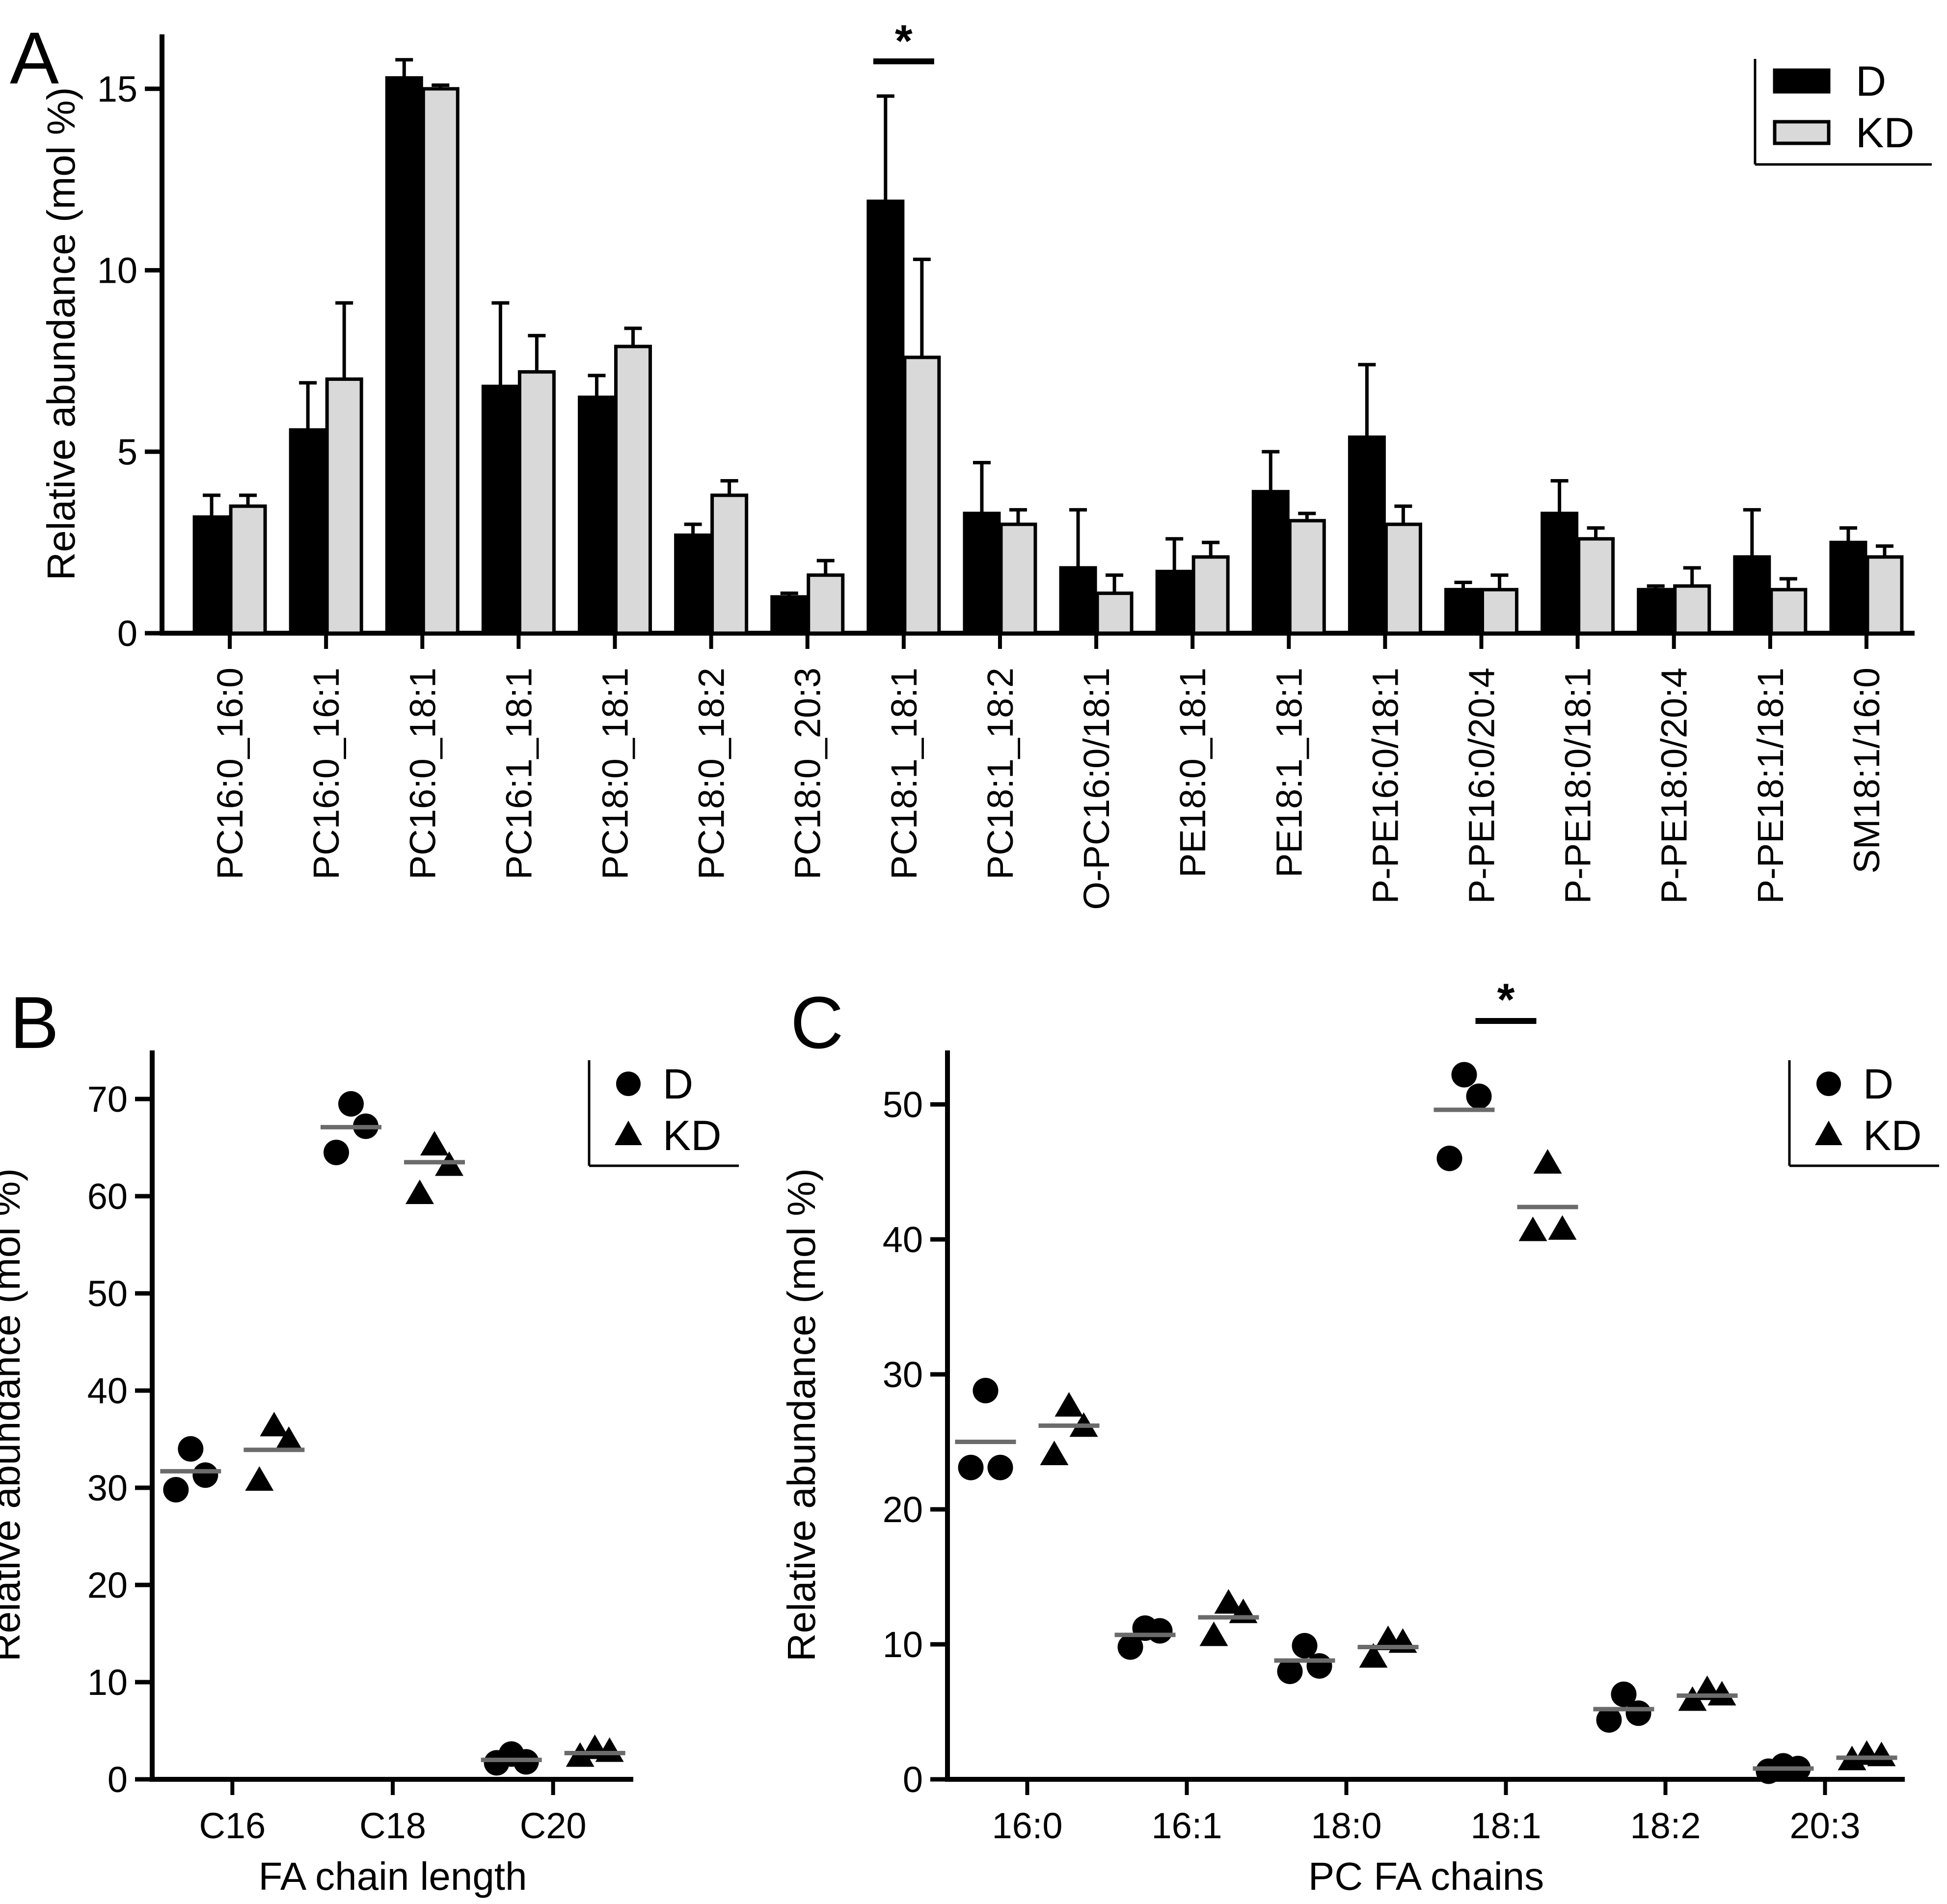 The image size is (1947, 1904). Describe the element at coordinates (230, 774) in the screenshot. I see `x-category-label-a: PC16:0_16:0` at that location.